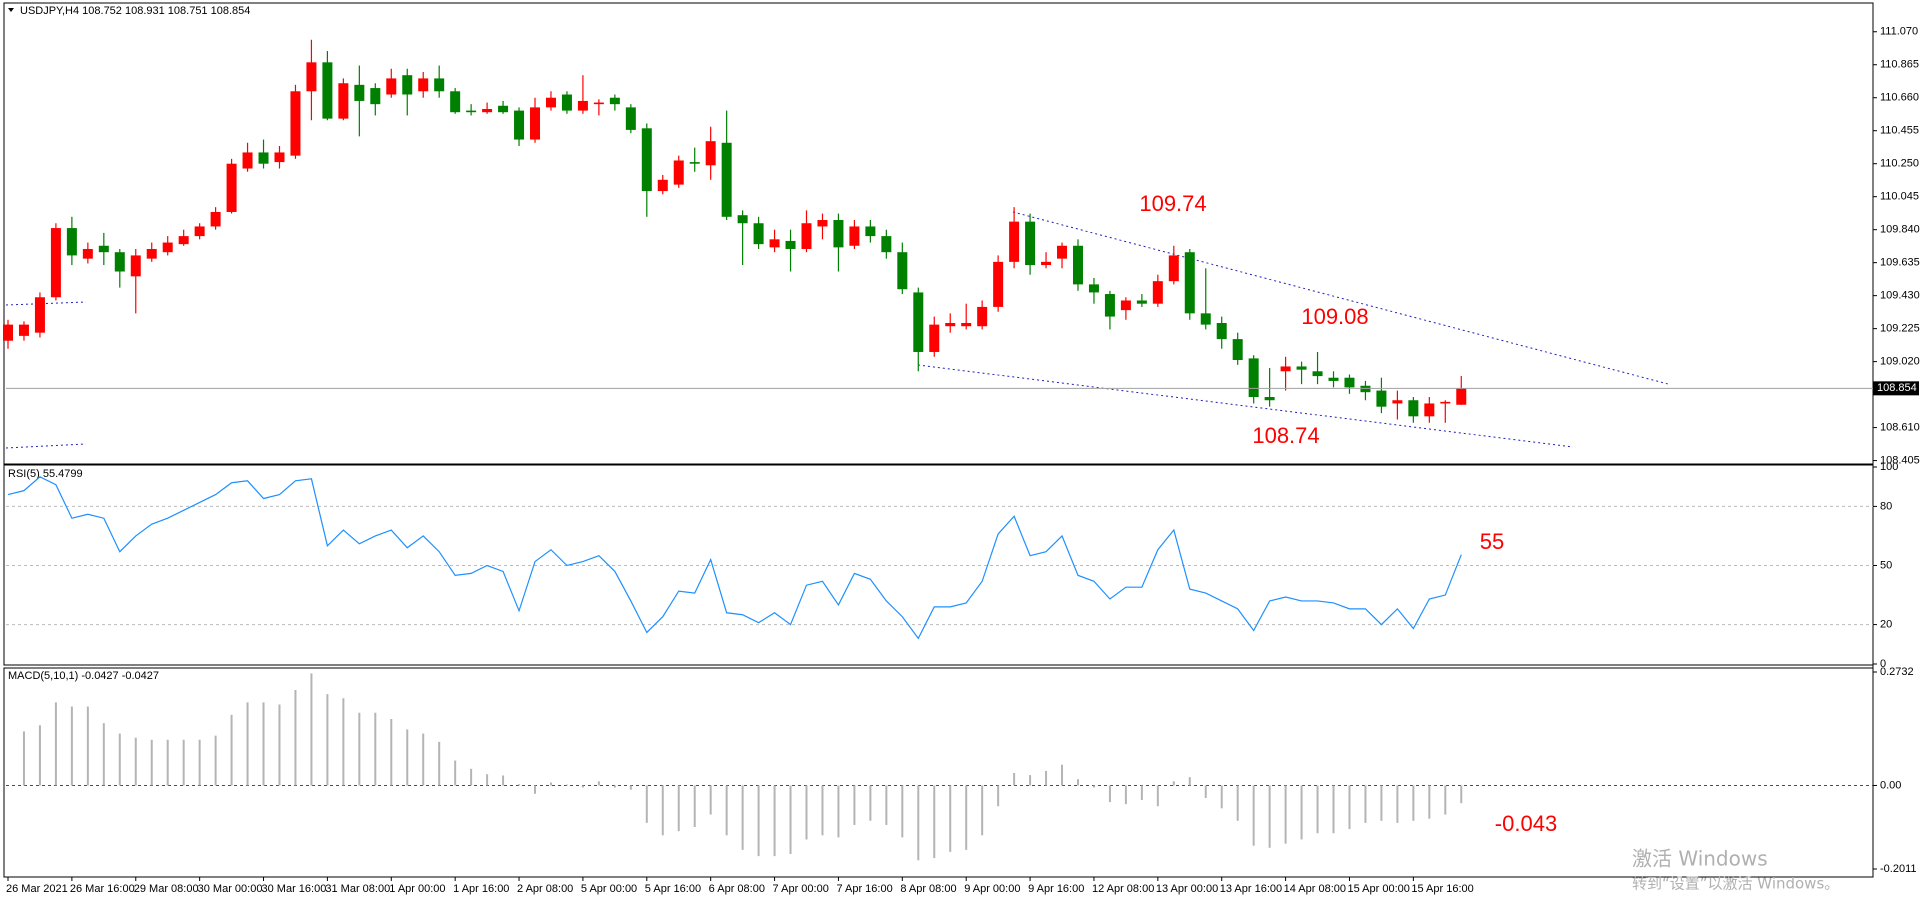  What do you see at coordinates (1886, 565) in the screenshot?
I see `y-tick-label: 50` at bounding box center [1886, 565].